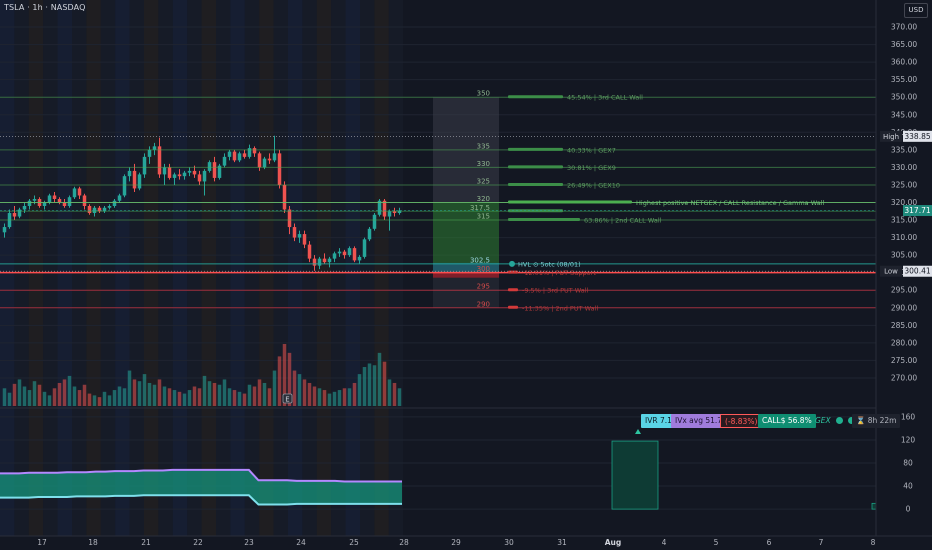 The width and height of the screenshot is (932, 550). What do you see at coordinates (876, 421) in the screenshot?
I see `timer-badge: ⌛ 8h 22m` at bounding box center [876, 421].